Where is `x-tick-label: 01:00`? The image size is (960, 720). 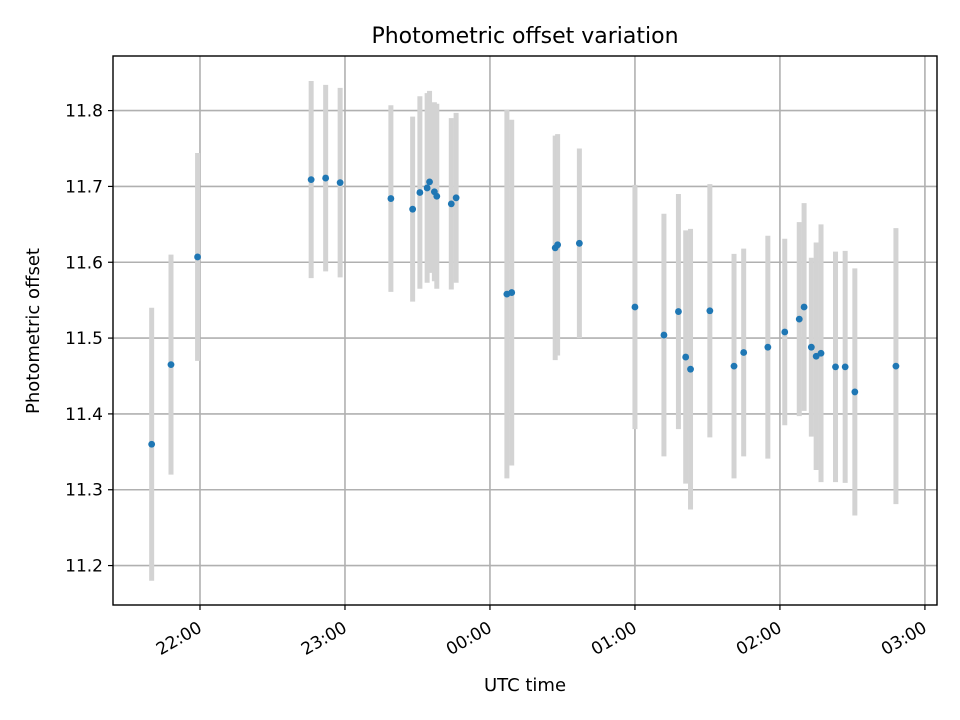 x-tick-label: 01:00 is located at coordinates (614, 639).